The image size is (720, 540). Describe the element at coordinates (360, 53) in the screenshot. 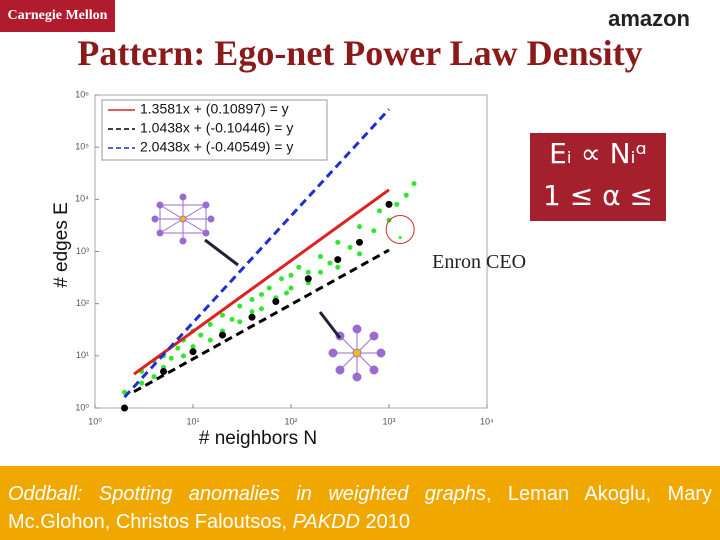

I see `slide-title: Pattern: Ego-net Power Law Density` at that location.